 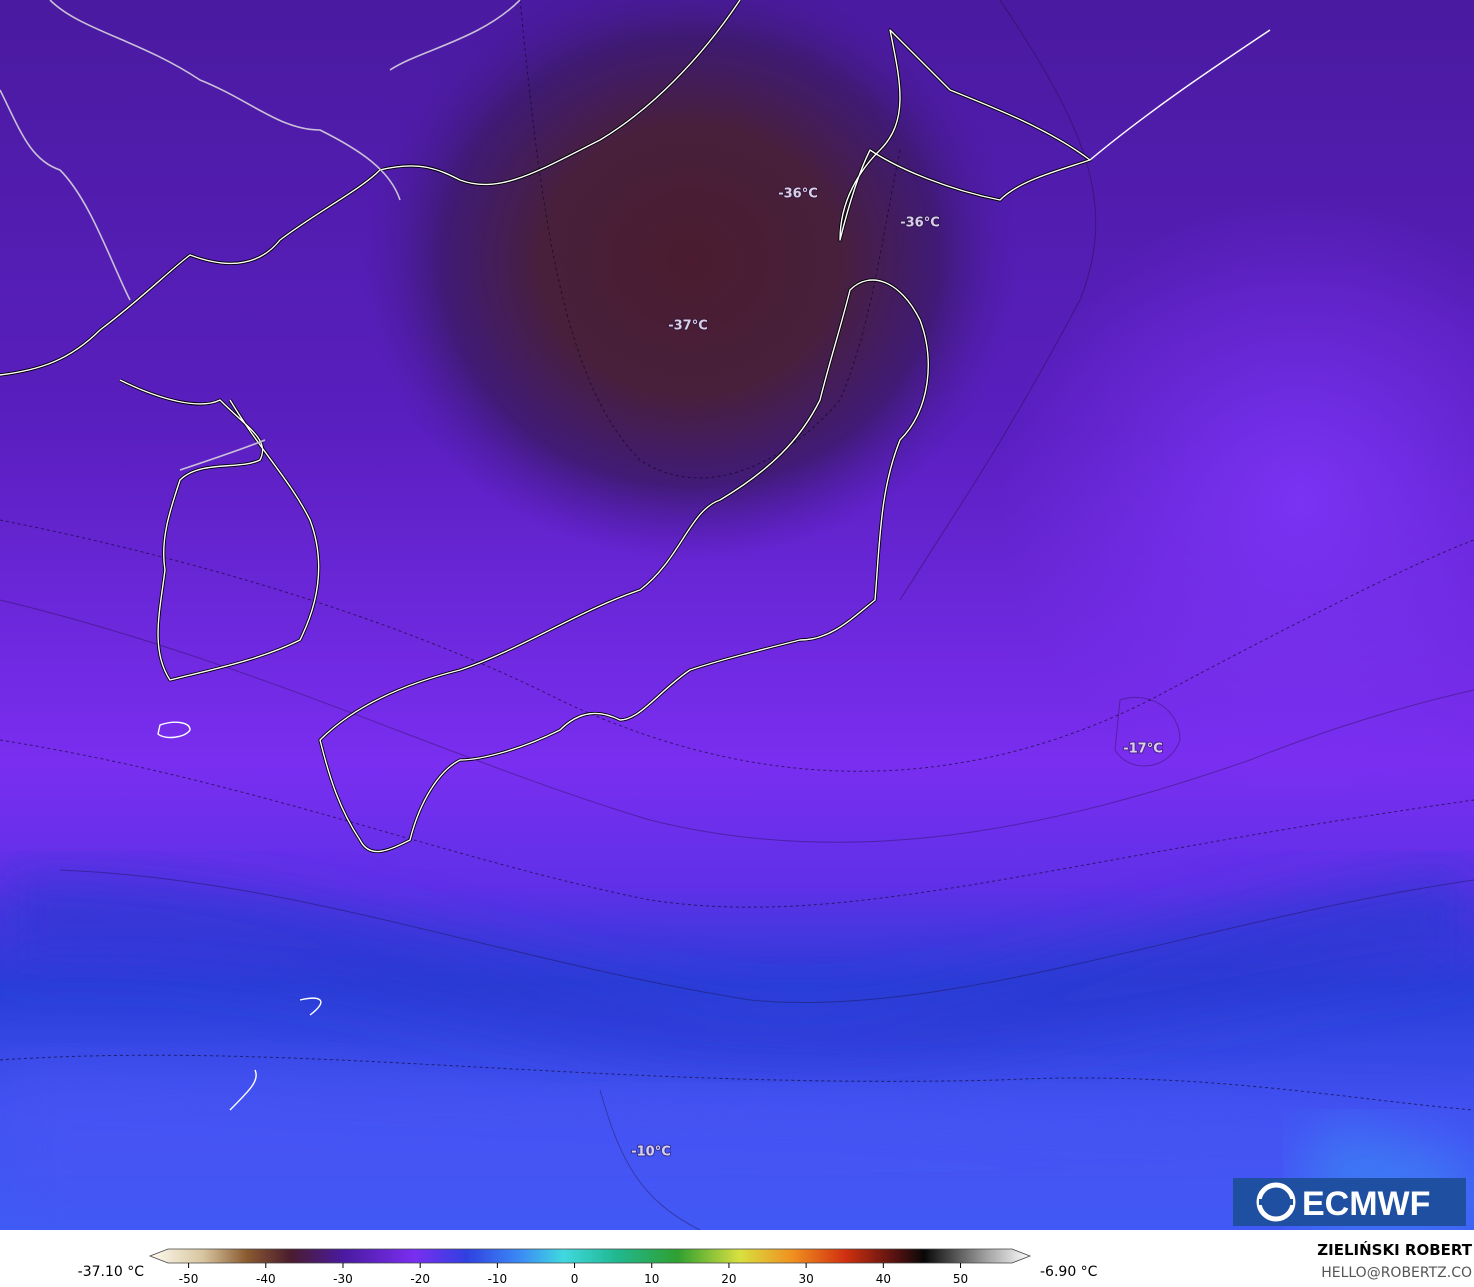 I want to click on contour-label: -37°C, so click(x=688, y=326).